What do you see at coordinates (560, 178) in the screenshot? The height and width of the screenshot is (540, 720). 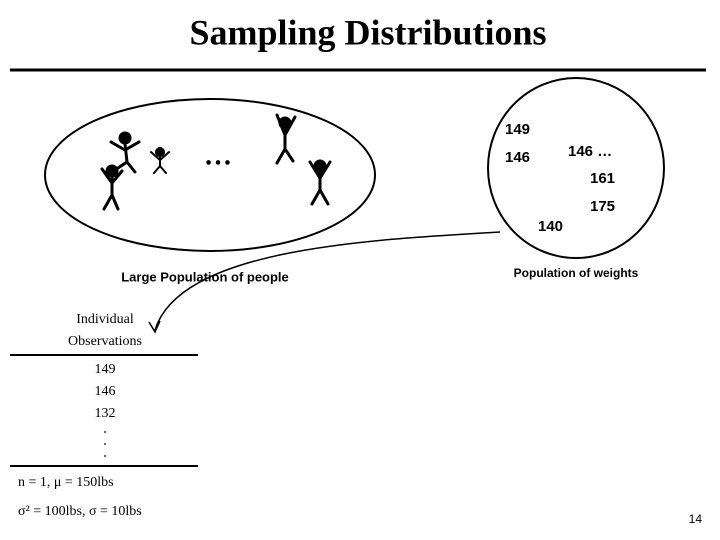 I see `weight-numbers: 149 146 146 … 161 175 140` at bounding box center [560, 178].